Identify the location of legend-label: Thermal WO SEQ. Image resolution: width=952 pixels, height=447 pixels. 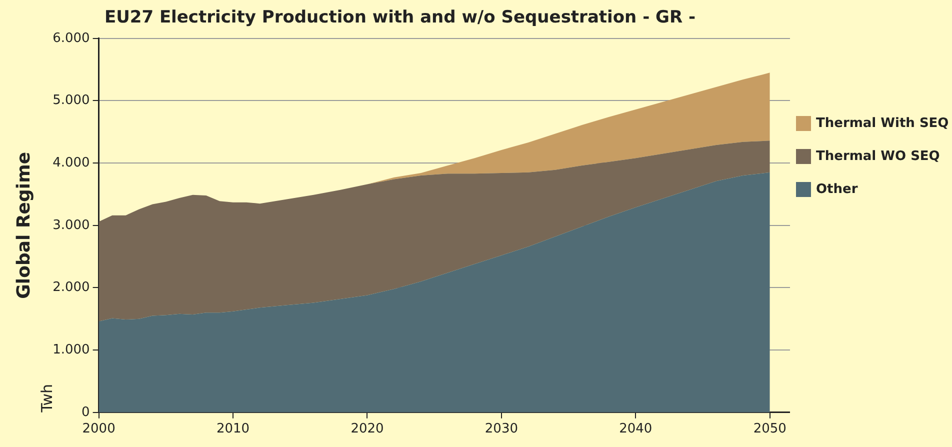
(878, 156).